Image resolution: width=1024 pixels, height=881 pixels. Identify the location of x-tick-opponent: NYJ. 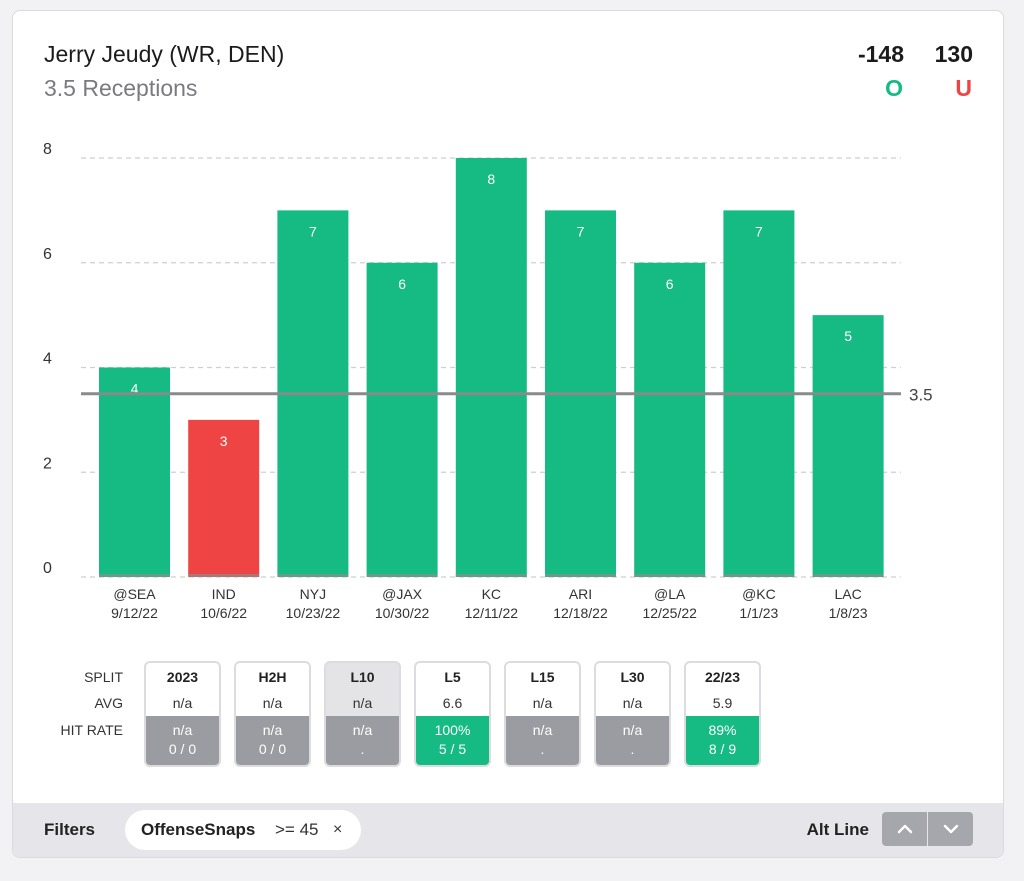
(313, 594).